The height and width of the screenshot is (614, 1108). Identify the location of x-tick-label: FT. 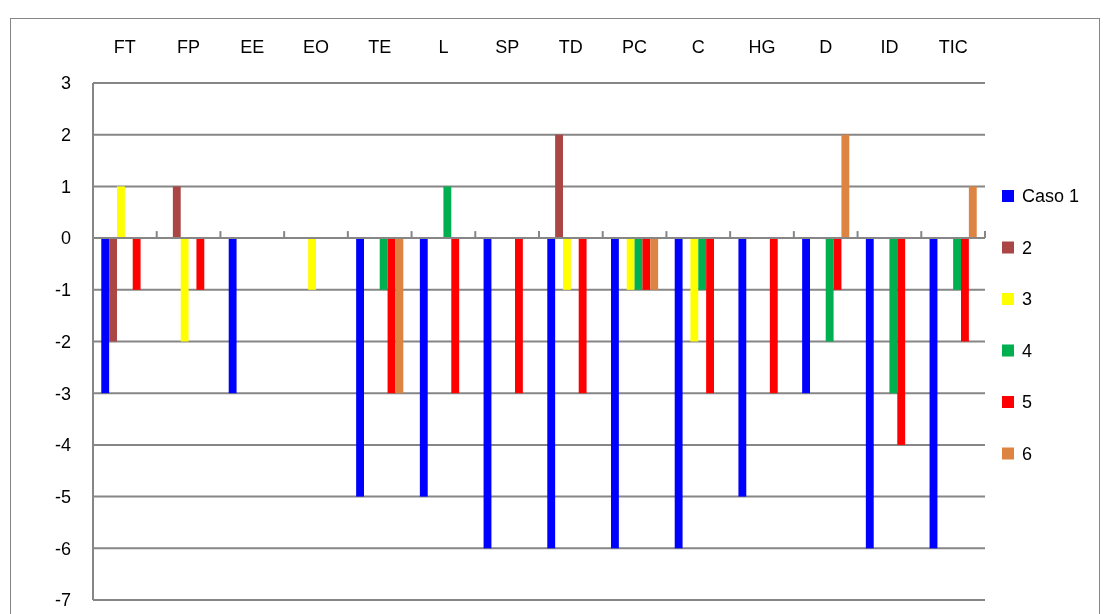
(124, 47).